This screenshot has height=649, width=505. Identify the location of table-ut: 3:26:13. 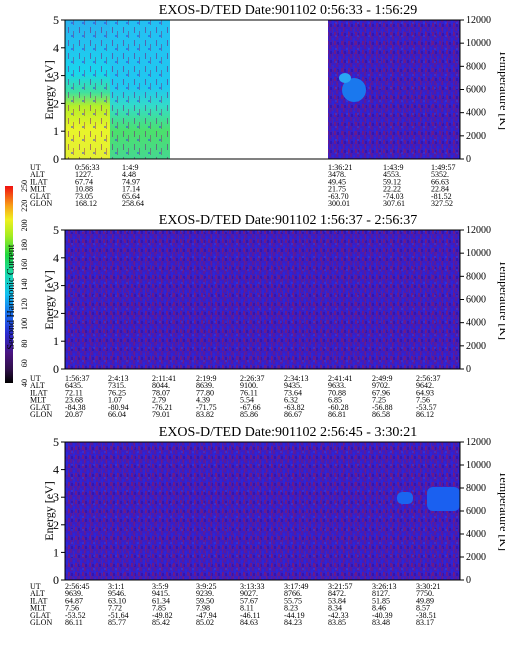
(384, 586).